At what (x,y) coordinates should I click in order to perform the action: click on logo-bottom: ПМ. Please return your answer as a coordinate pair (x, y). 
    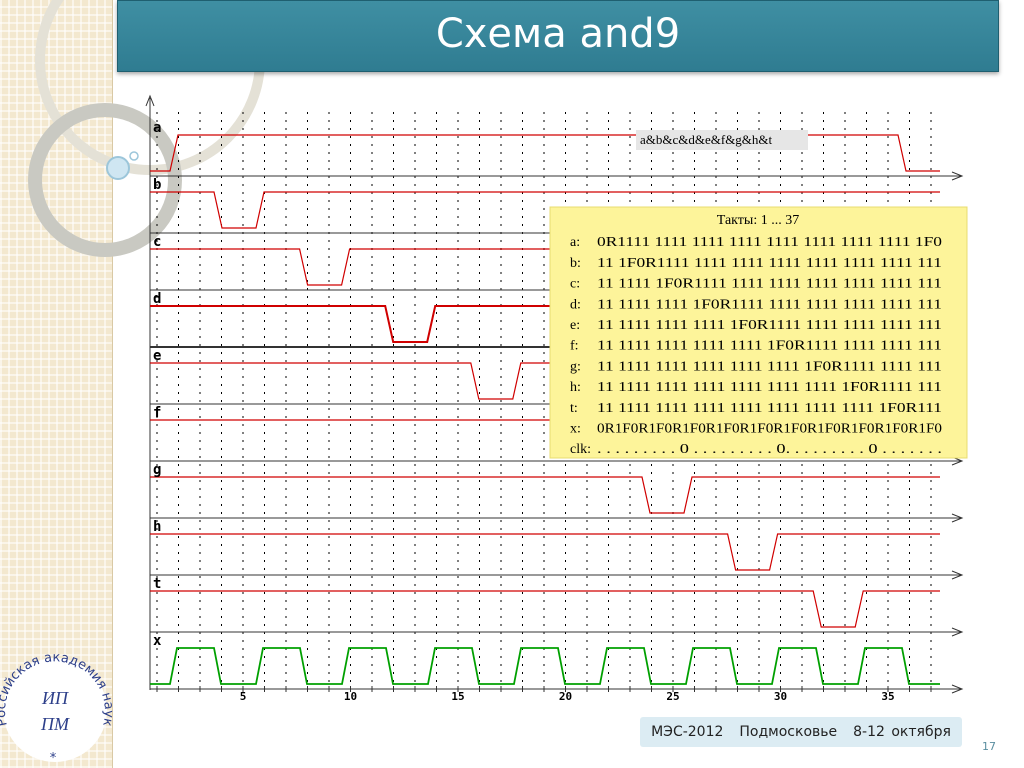
    Looking at the image, I should click on (55, 724).